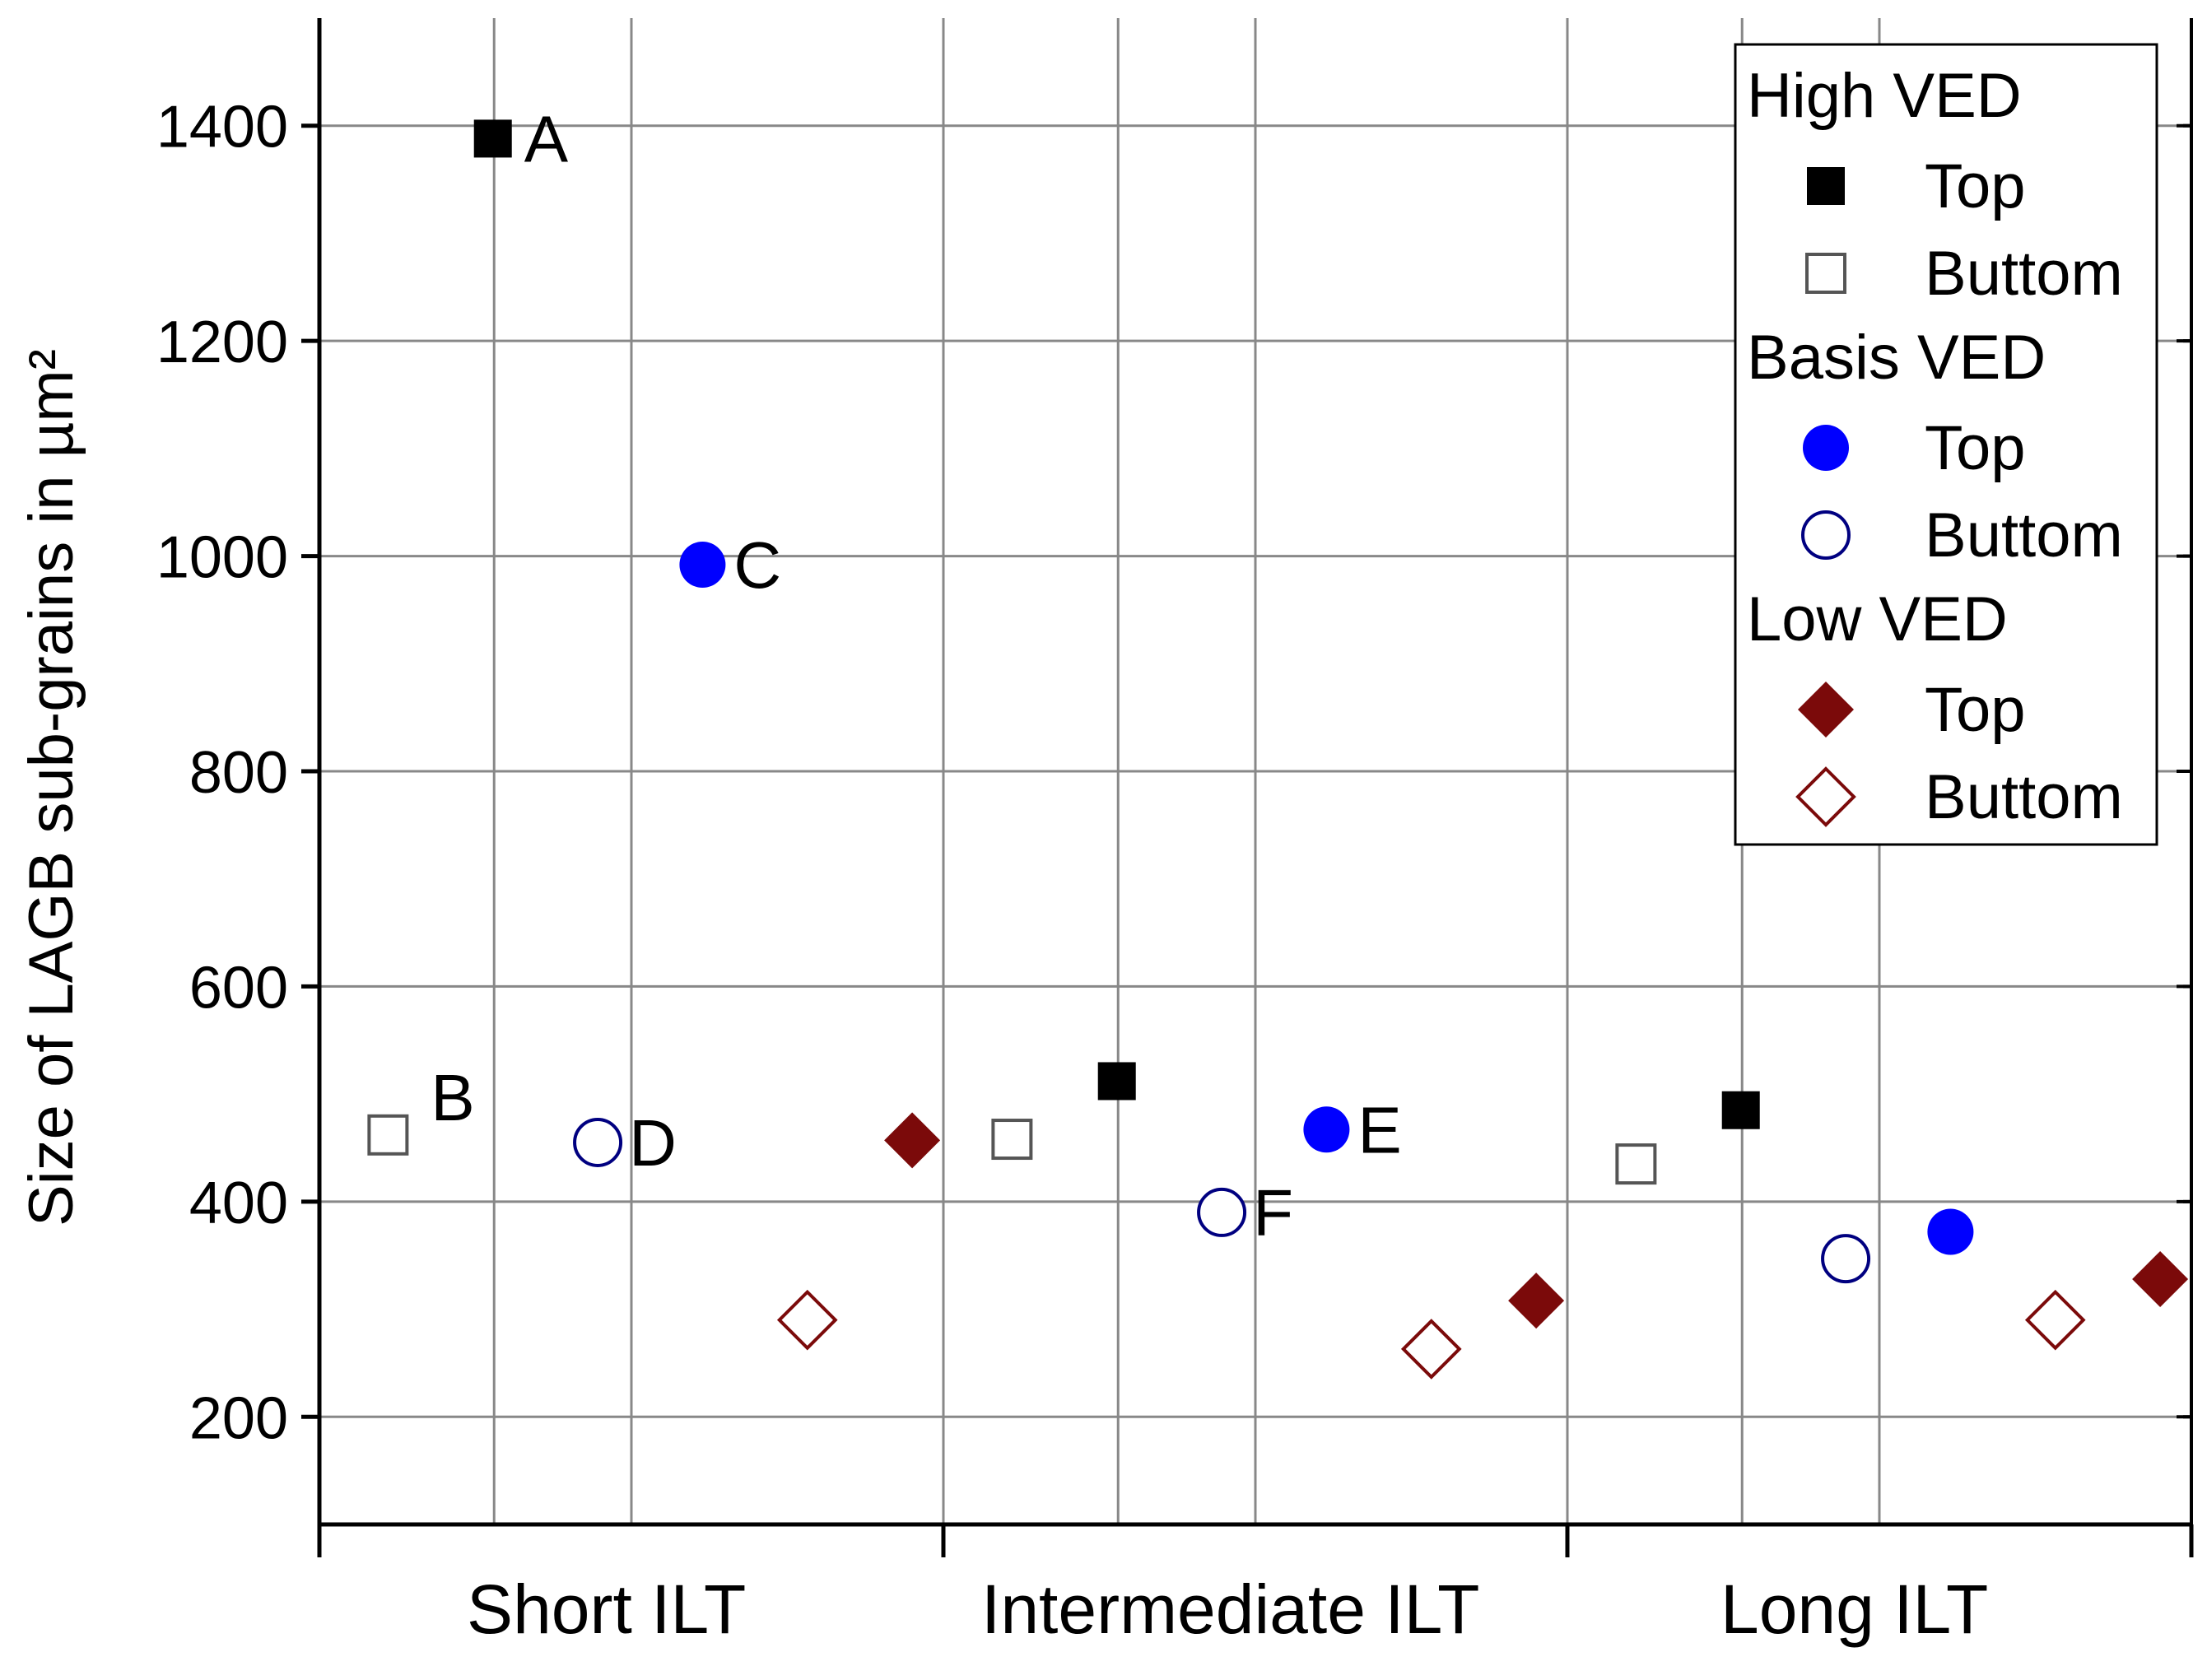 The width and height of the screenshot is (2207, 1680). What do you see at coordinates (1230, 1609) in the screenshot?
I see `x-category-label: Intermediate ILT` at bounding box center [1230, 1609].